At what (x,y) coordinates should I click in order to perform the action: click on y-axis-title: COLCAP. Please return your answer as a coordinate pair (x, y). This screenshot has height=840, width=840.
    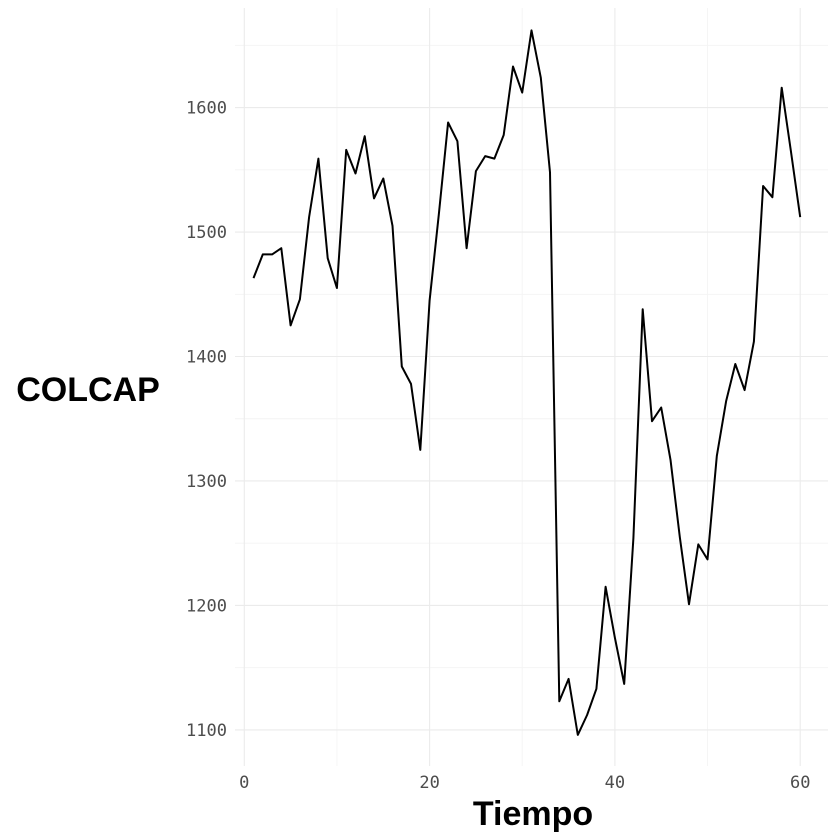
    Looking at the image, I should click on (88, 390).